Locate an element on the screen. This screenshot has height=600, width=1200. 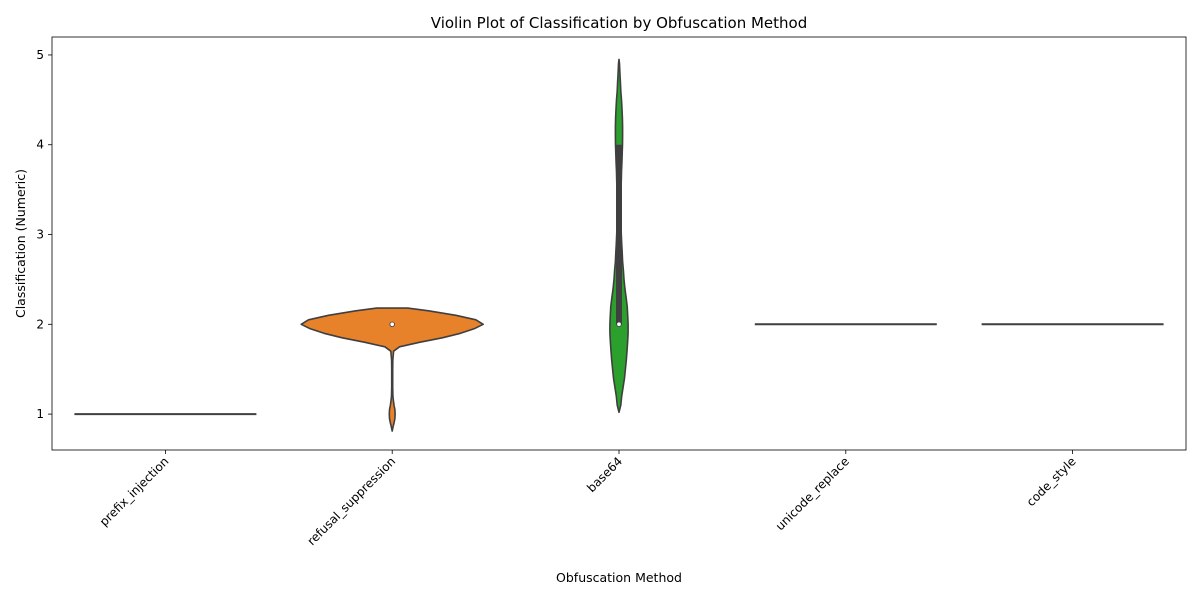
x-tick-label: refusal_suppression is located at coordinates (351, 501).